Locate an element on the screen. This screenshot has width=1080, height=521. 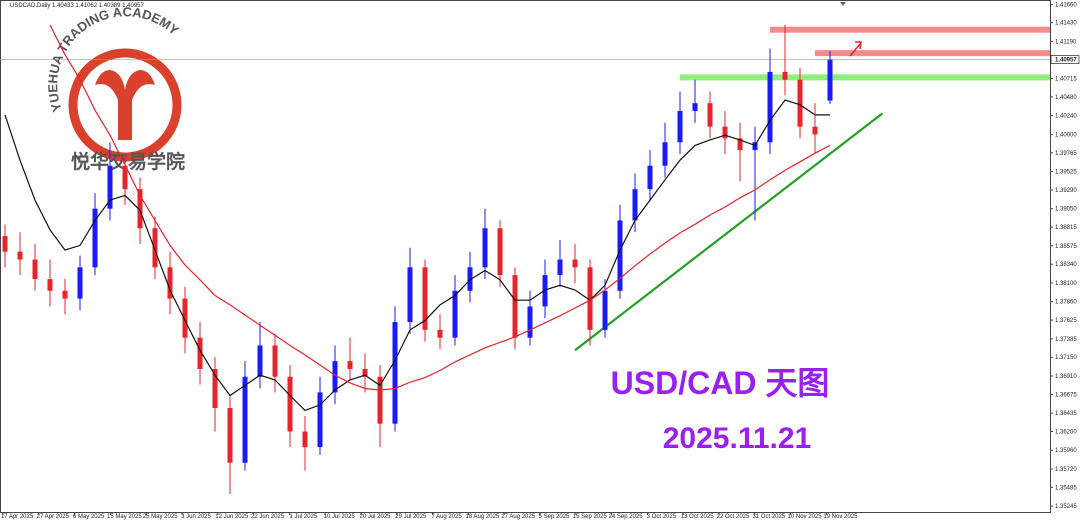
x-tick-label: 1 Jul 2025 is located at coordinates (304, 517).